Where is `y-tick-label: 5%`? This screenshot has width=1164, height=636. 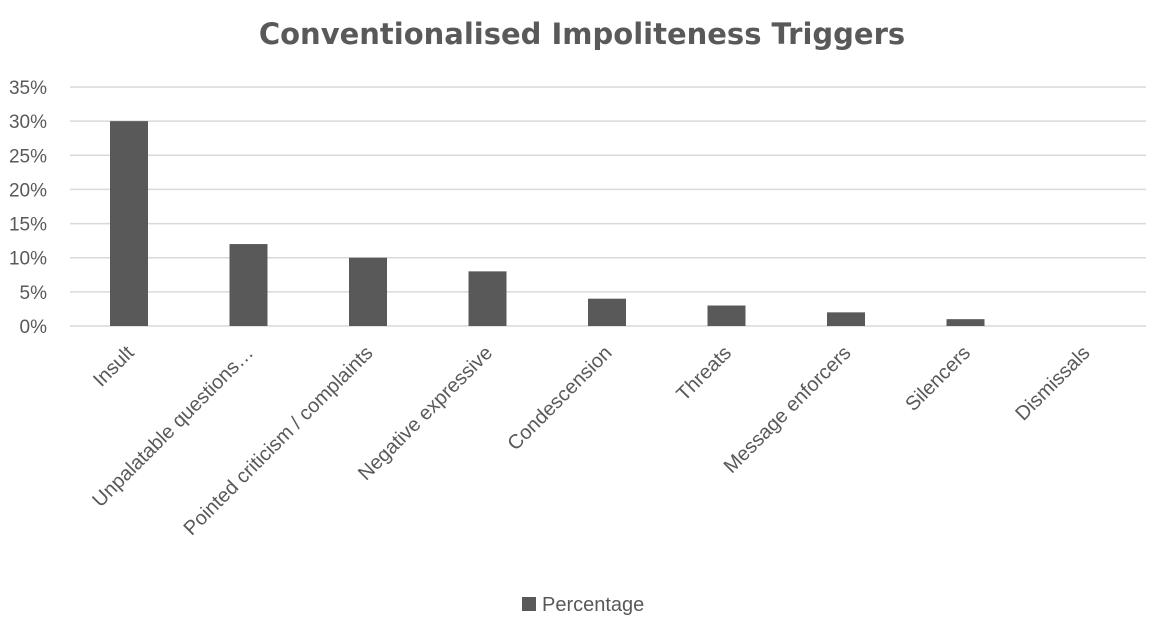
y-tick-label: 5% is located at coordinates (34, 293).